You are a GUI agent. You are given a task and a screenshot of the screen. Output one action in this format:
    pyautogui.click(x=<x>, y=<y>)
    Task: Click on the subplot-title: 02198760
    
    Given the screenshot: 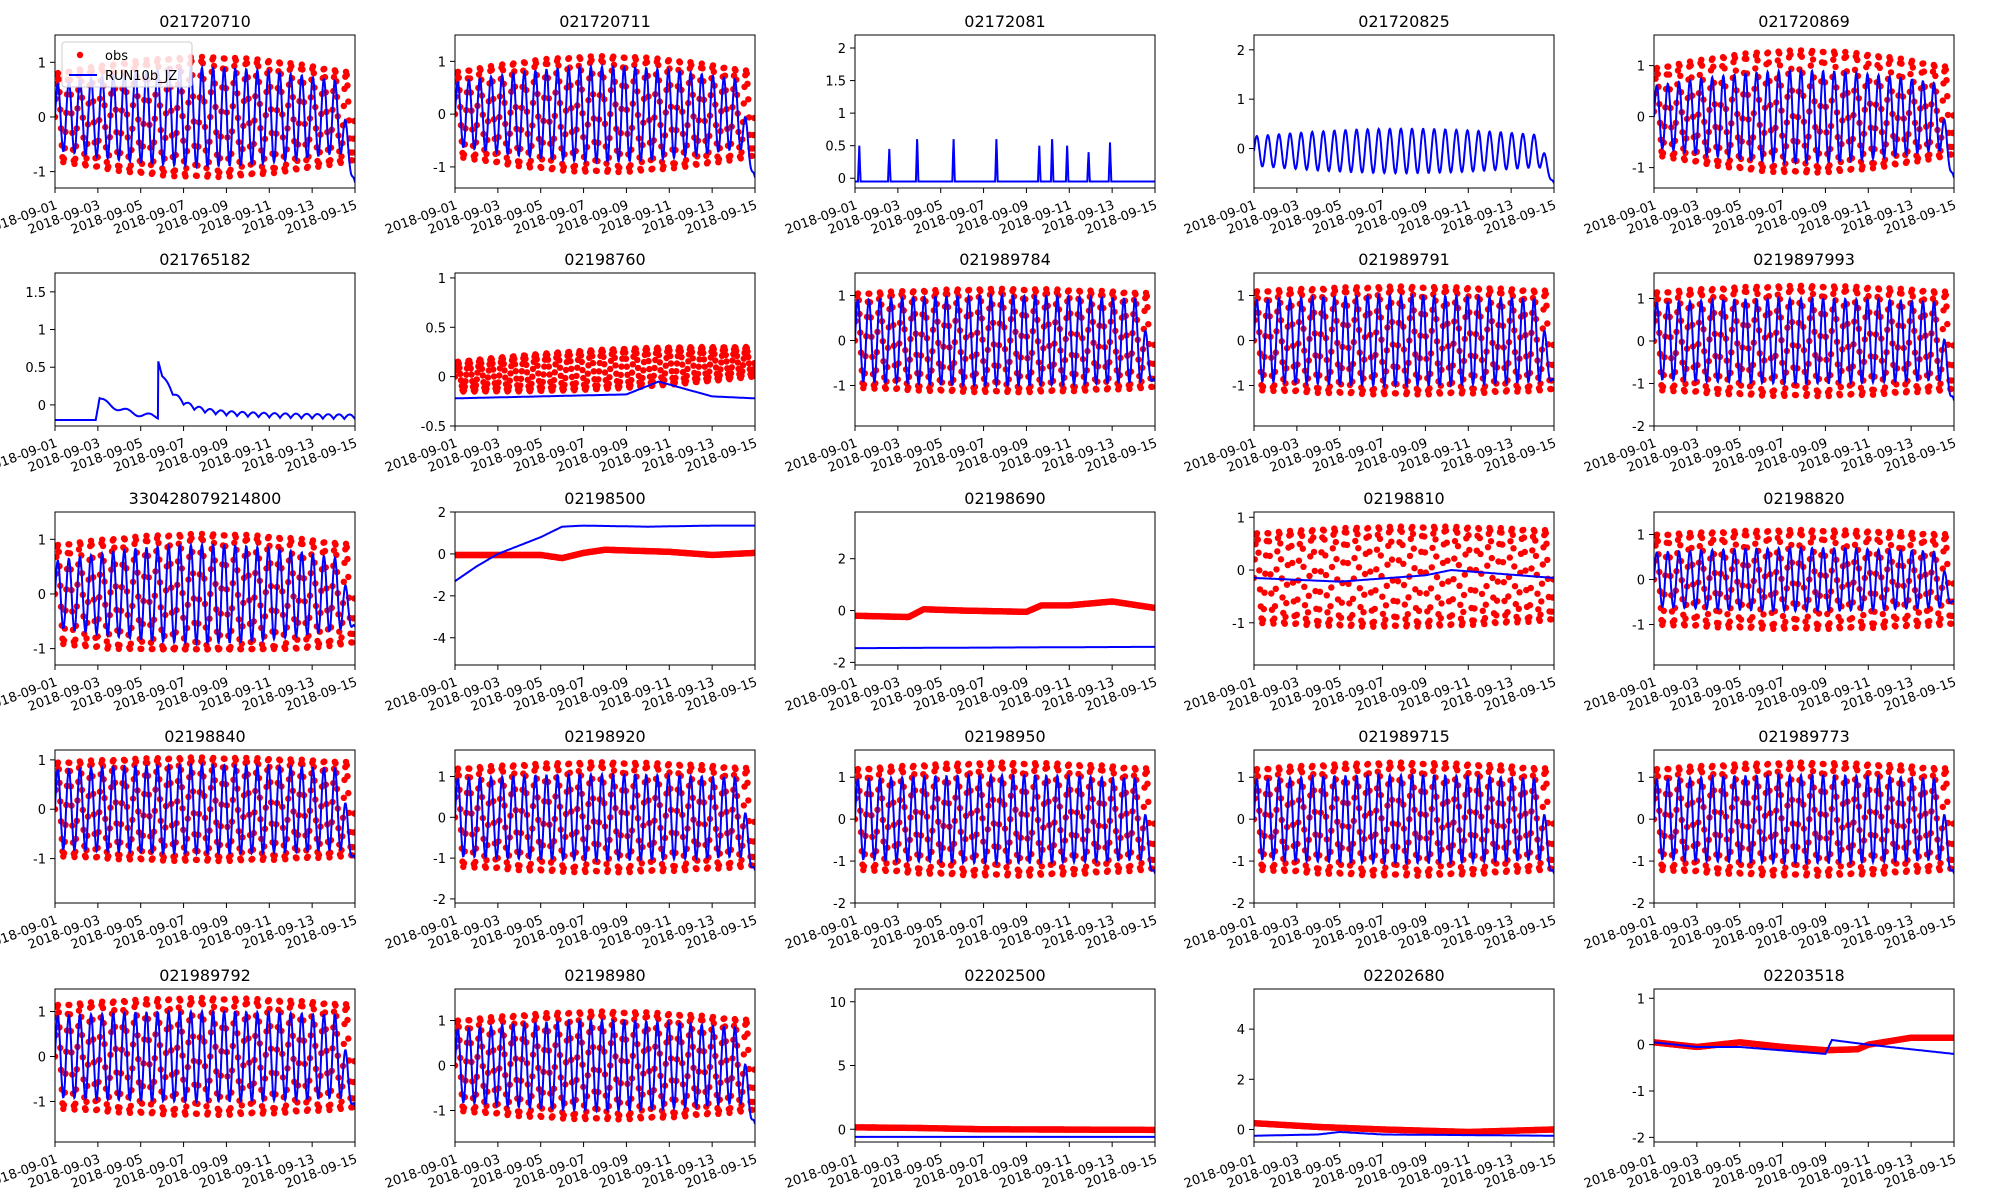 What is the action you would take?
    pyautogui.click(x=604, y=259)
    